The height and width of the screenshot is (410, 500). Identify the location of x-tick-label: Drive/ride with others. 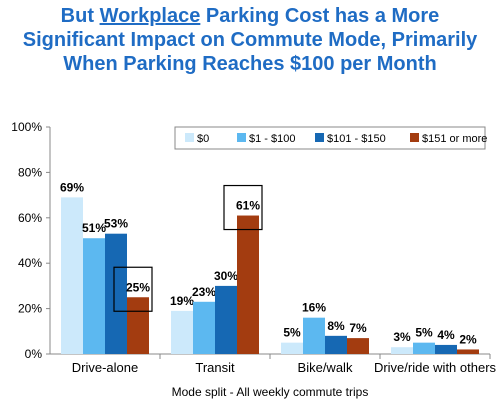
(435, 367).